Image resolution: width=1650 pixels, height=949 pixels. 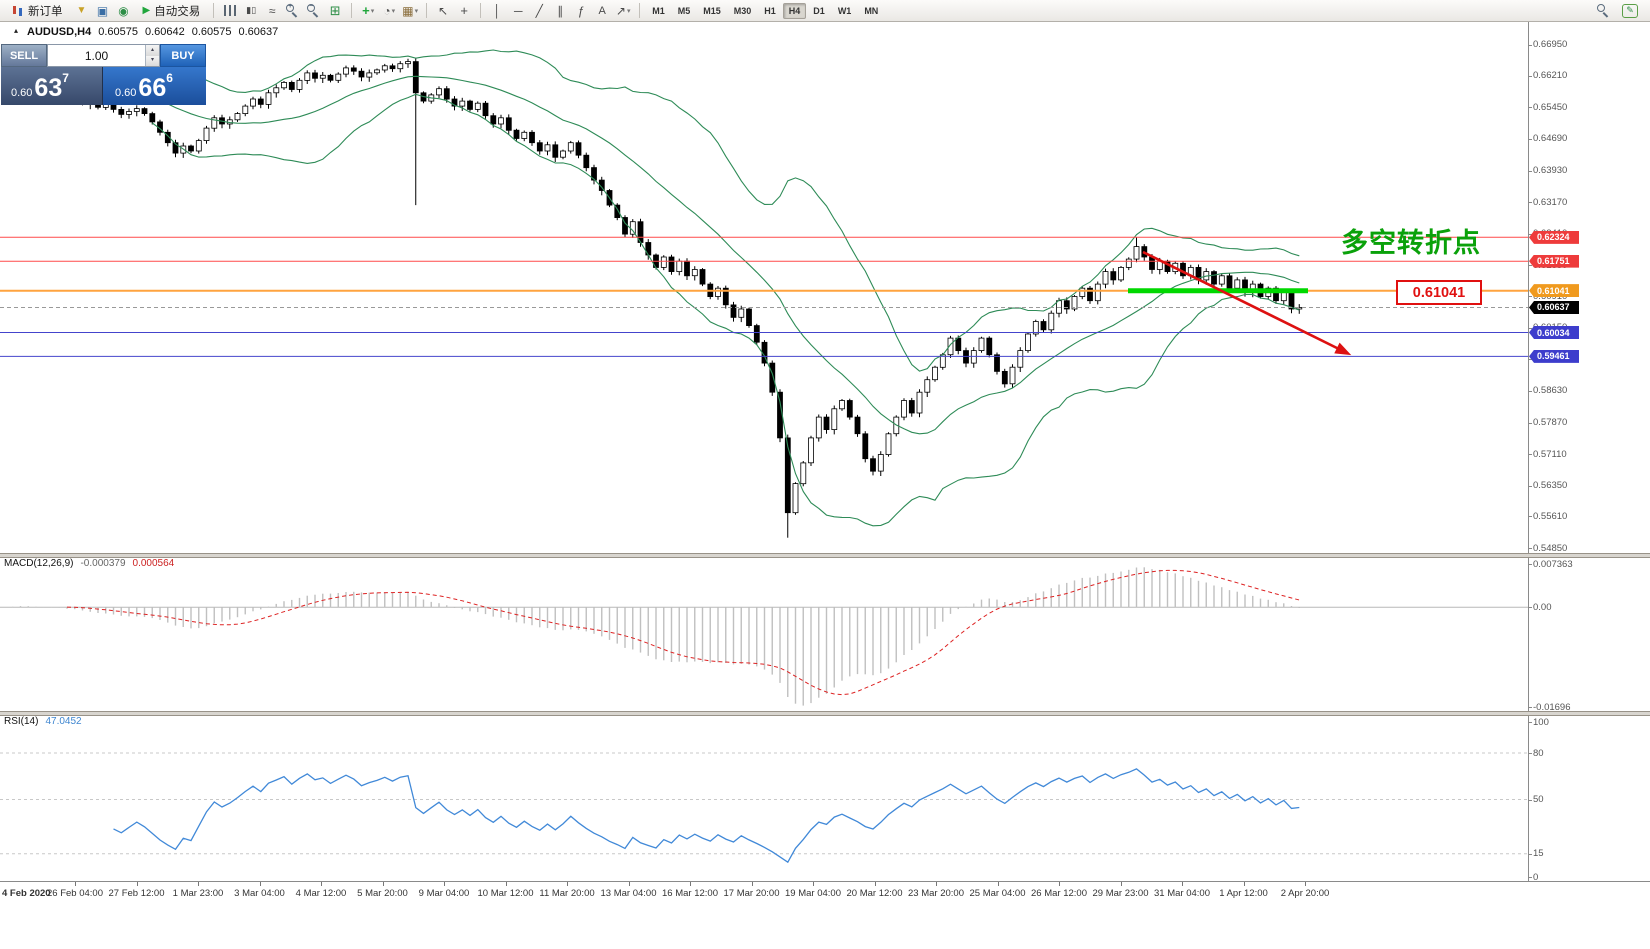 I want to click on volume-value: 1.00, so click(x=96, y=55).